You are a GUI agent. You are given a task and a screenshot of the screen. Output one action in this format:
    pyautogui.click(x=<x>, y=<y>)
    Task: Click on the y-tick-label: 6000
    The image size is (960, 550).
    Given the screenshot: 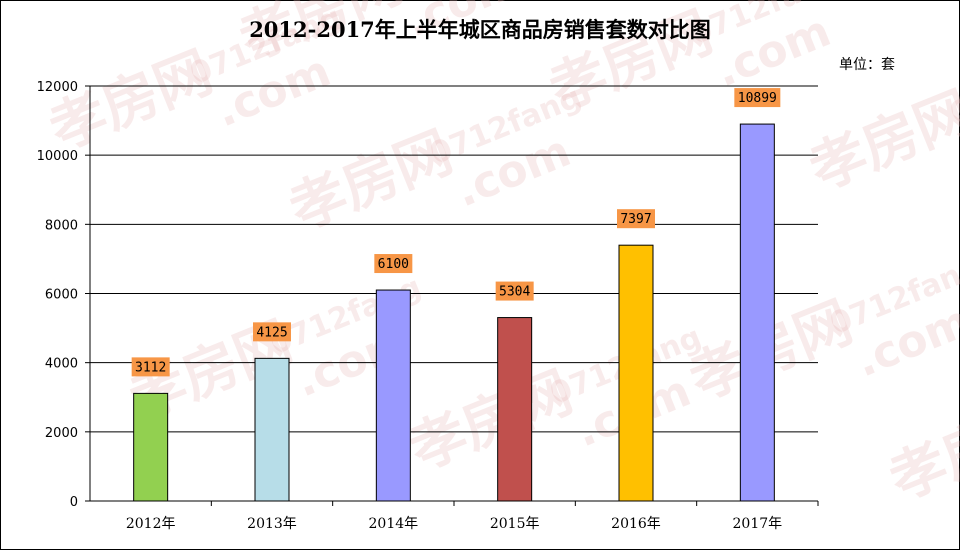 What is the action you would take?
    pyautogui.click(x=61, y=295)
    